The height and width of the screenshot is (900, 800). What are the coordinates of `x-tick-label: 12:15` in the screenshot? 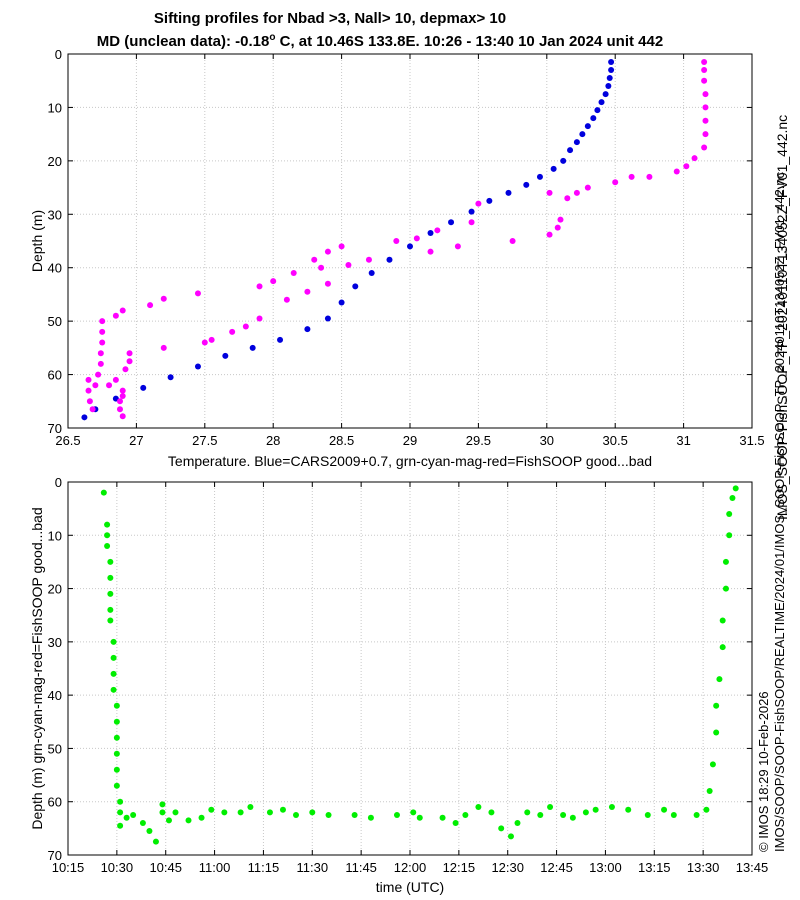 It's located at (459, 867).